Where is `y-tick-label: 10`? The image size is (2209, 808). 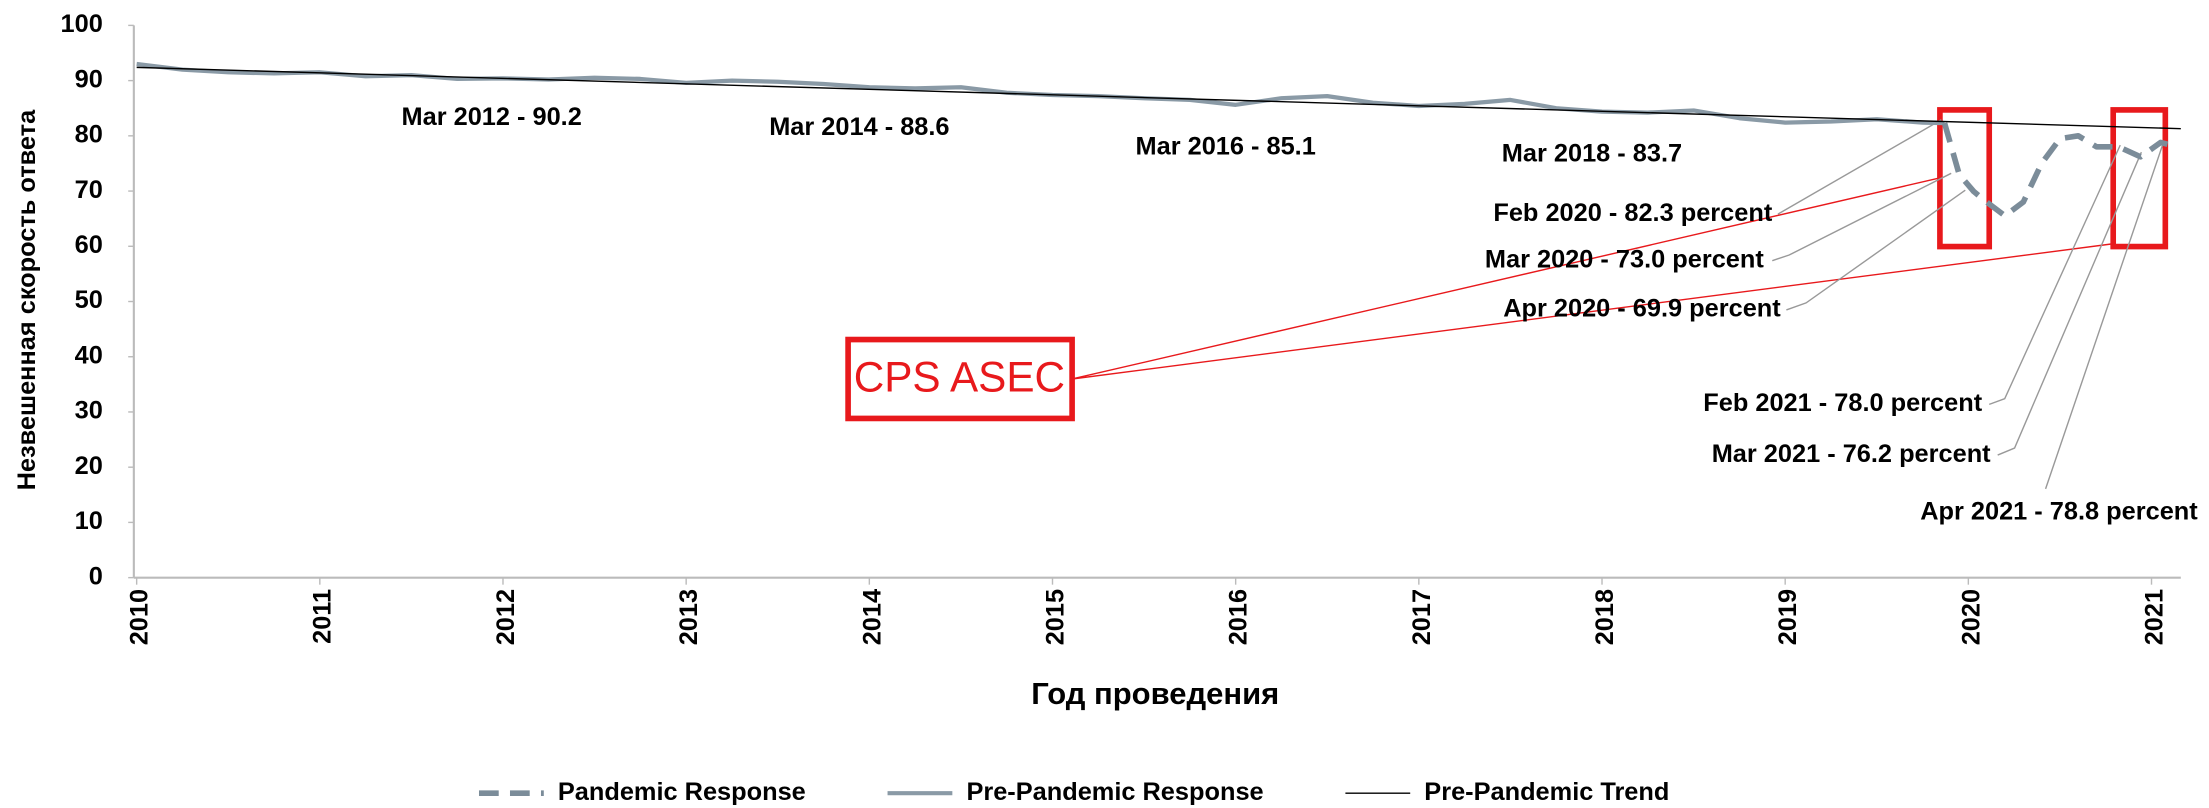 y-tick-label: 10 is located at coordinates (89, 521).